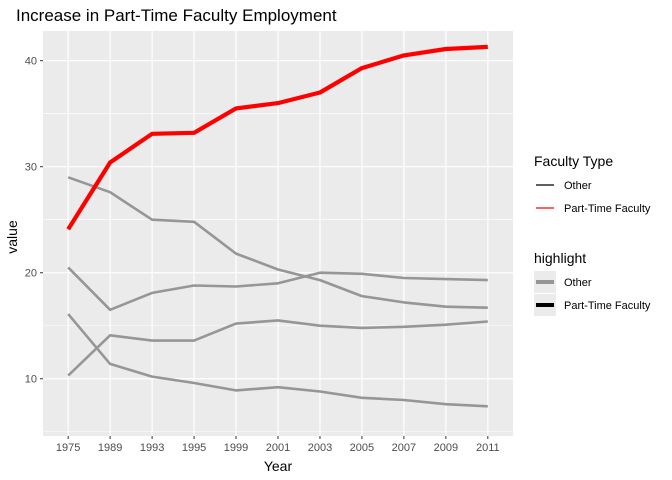 Image resolution: width=672 pixels, height=480 pixels. I want to click on y-axis-title: value, so click(12, 237).